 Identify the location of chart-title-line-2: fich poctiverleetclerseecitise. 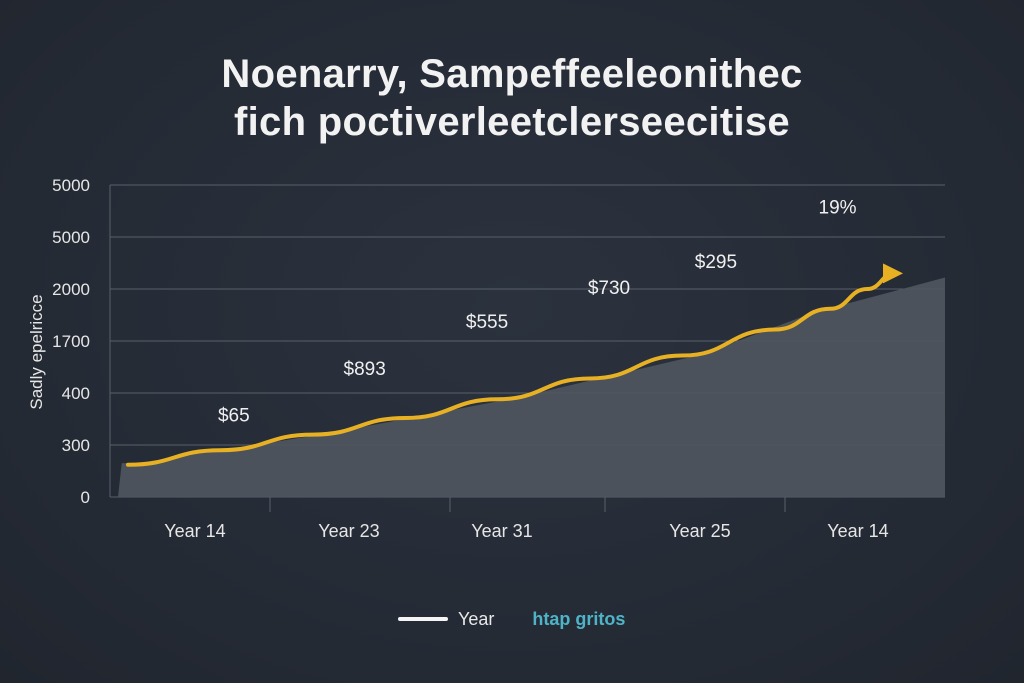
(512, 122).